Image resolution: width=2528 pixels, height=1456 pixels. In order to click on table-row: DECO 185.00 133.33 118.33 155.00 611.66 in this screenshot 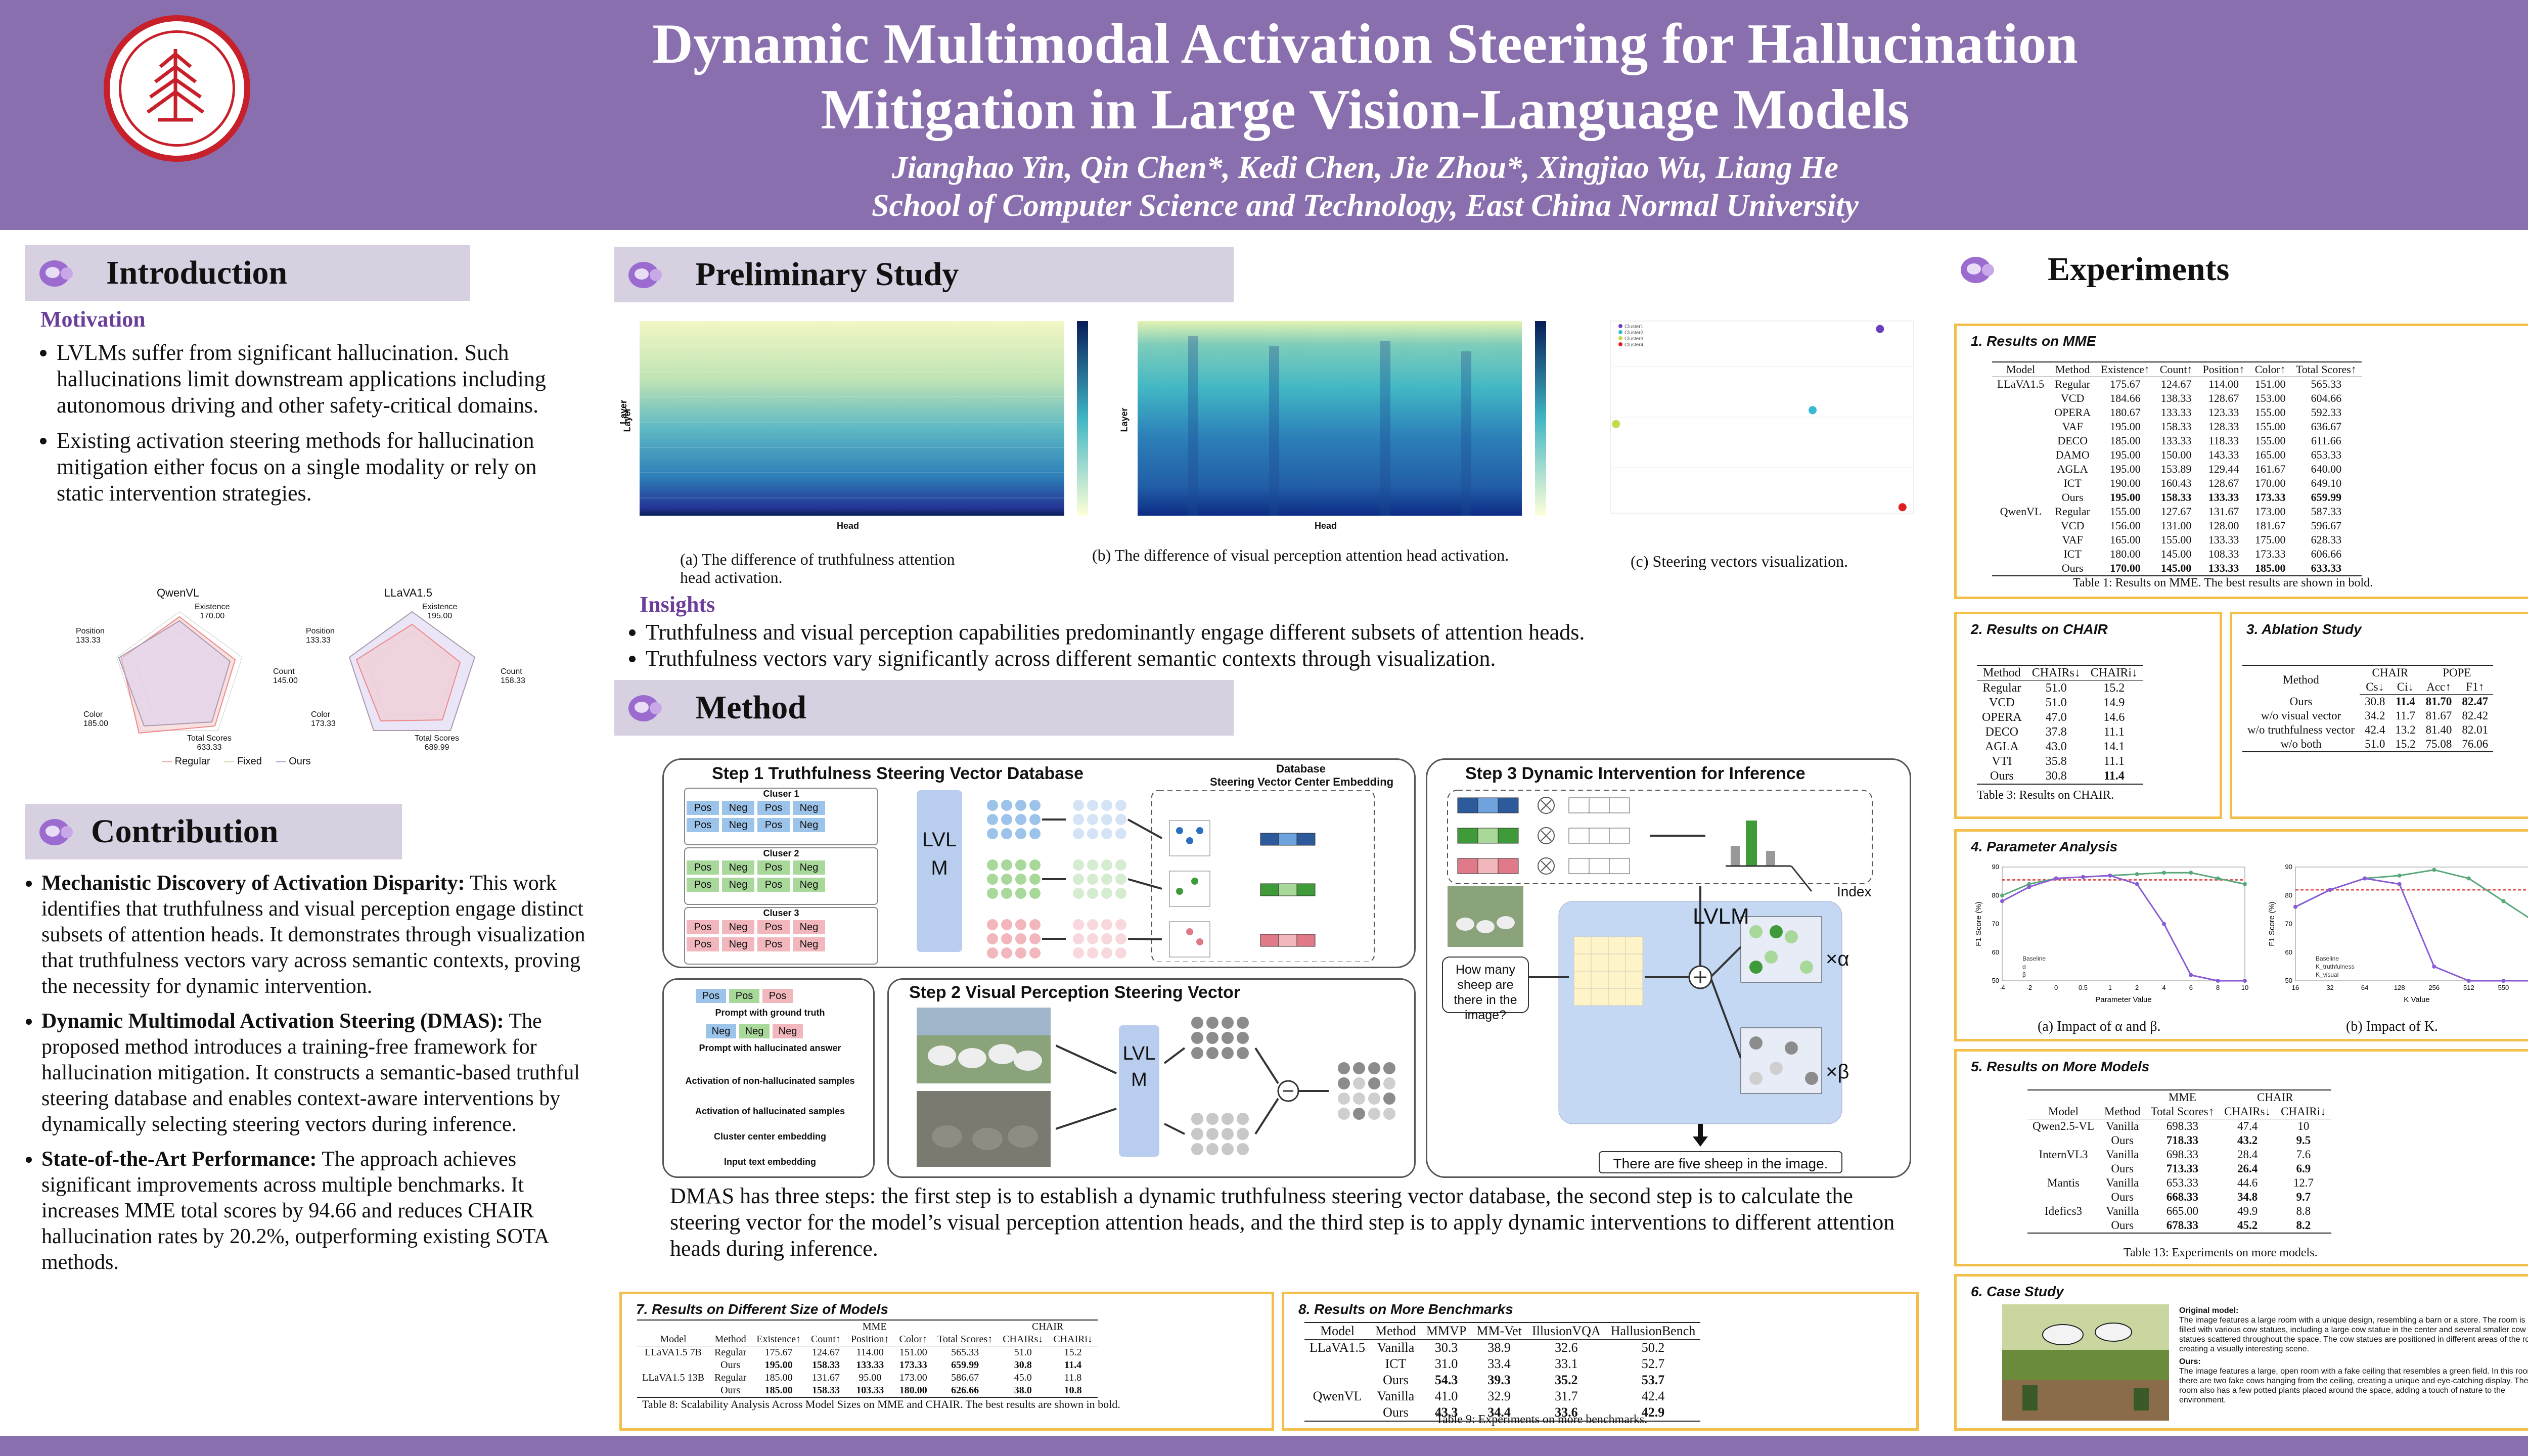, I will do `click(2177, 441)`.